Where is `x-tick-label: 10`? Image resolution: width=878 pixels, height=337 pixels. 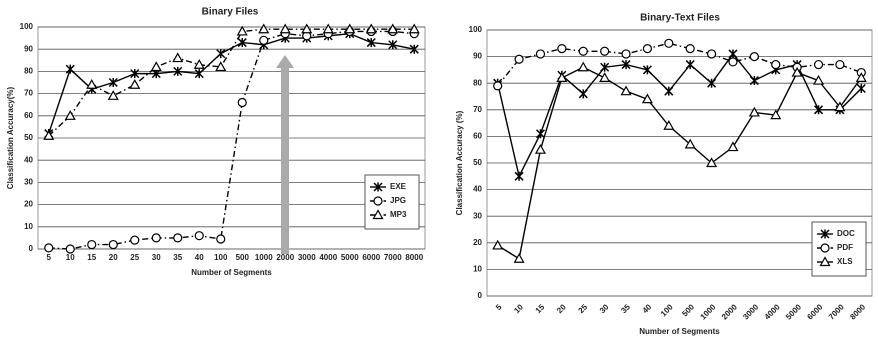 x-tick-label: 10 is located at coordinates (70, 257).